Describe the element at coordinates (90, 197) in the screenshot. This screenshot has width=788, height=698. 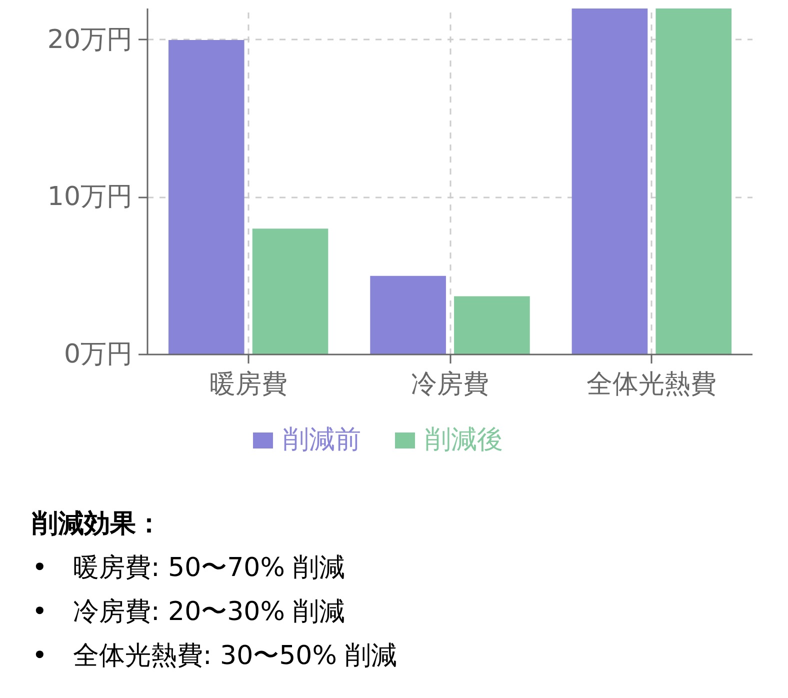
I see `y-tick-label: 10万円` at that location.